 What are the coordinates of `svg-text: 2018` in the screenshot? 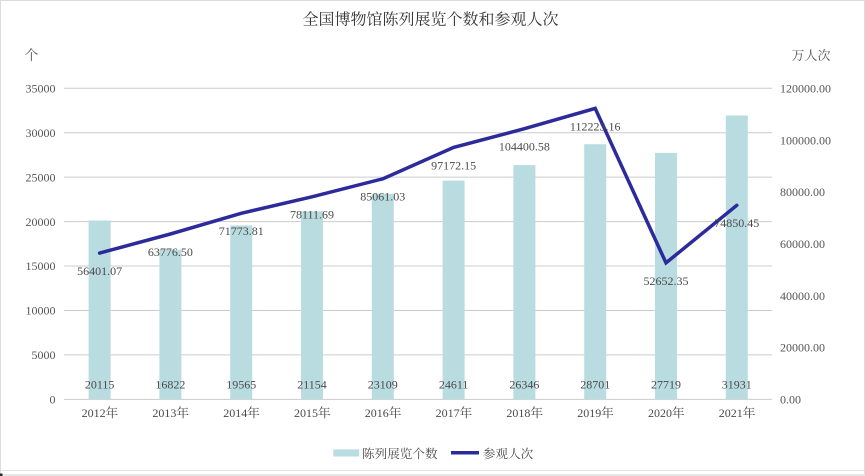 It's located at (518, 413).